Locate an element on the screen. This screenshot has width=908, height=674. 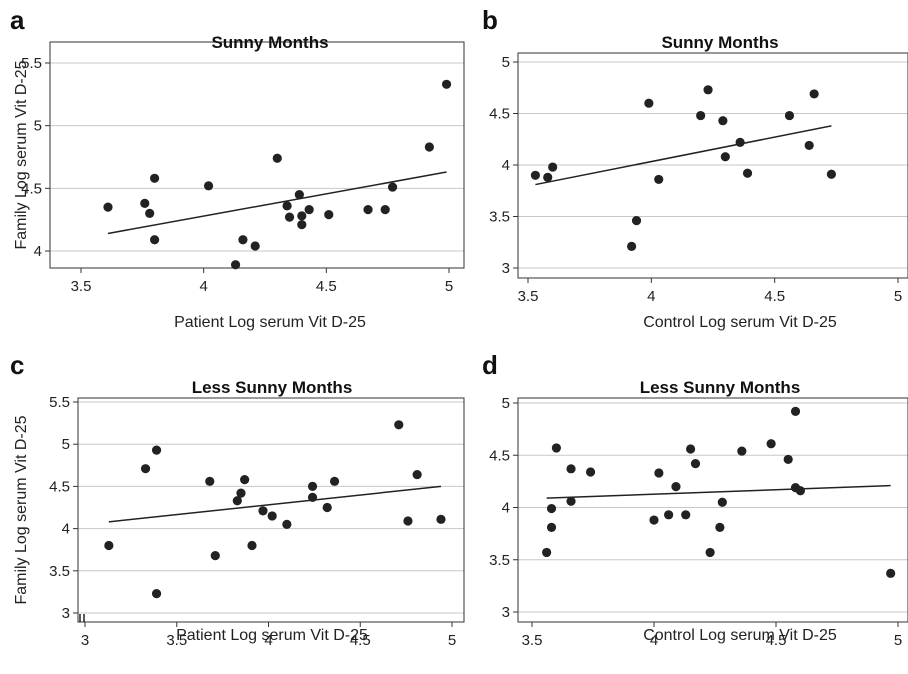
y-tick-label: 5.5 is located at coordinates (31, 63).